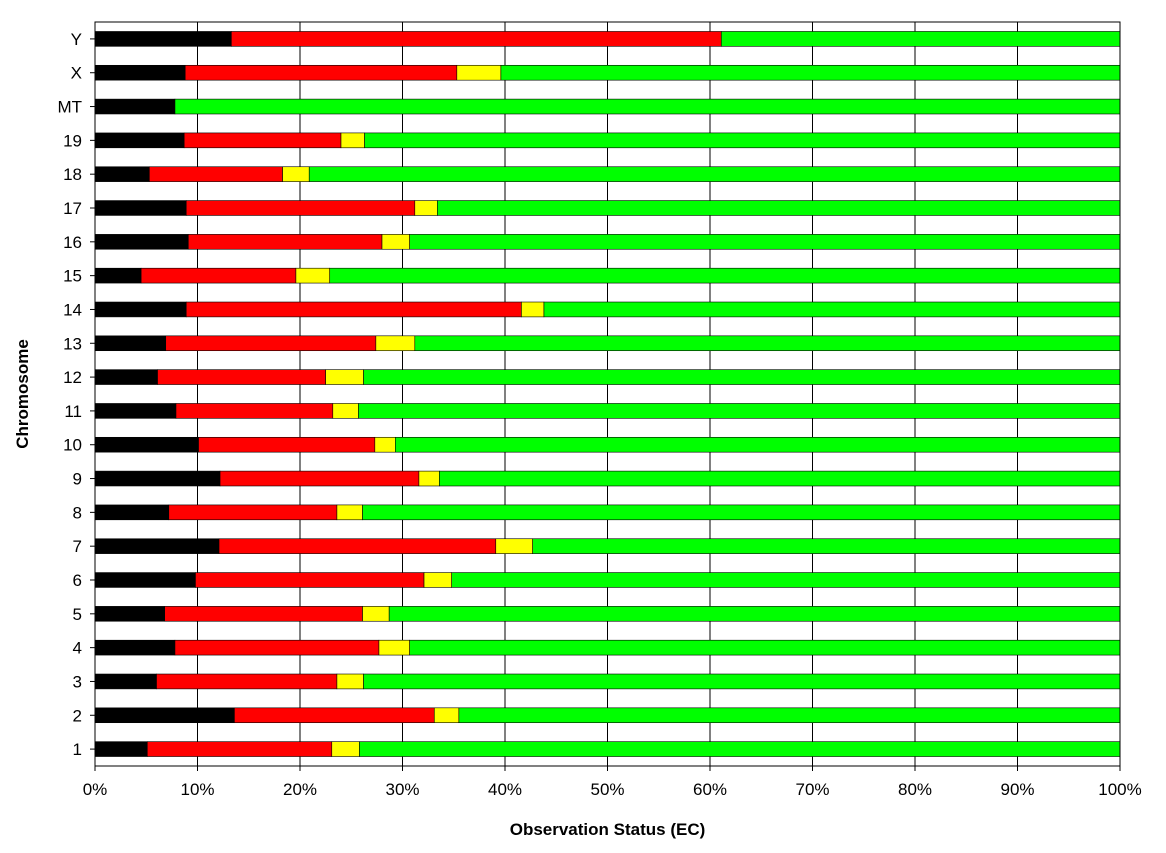  What do you see at coordinates (72, 309) in the screenshot?
I see `category-label: 14` at bounding box center [72, 309].